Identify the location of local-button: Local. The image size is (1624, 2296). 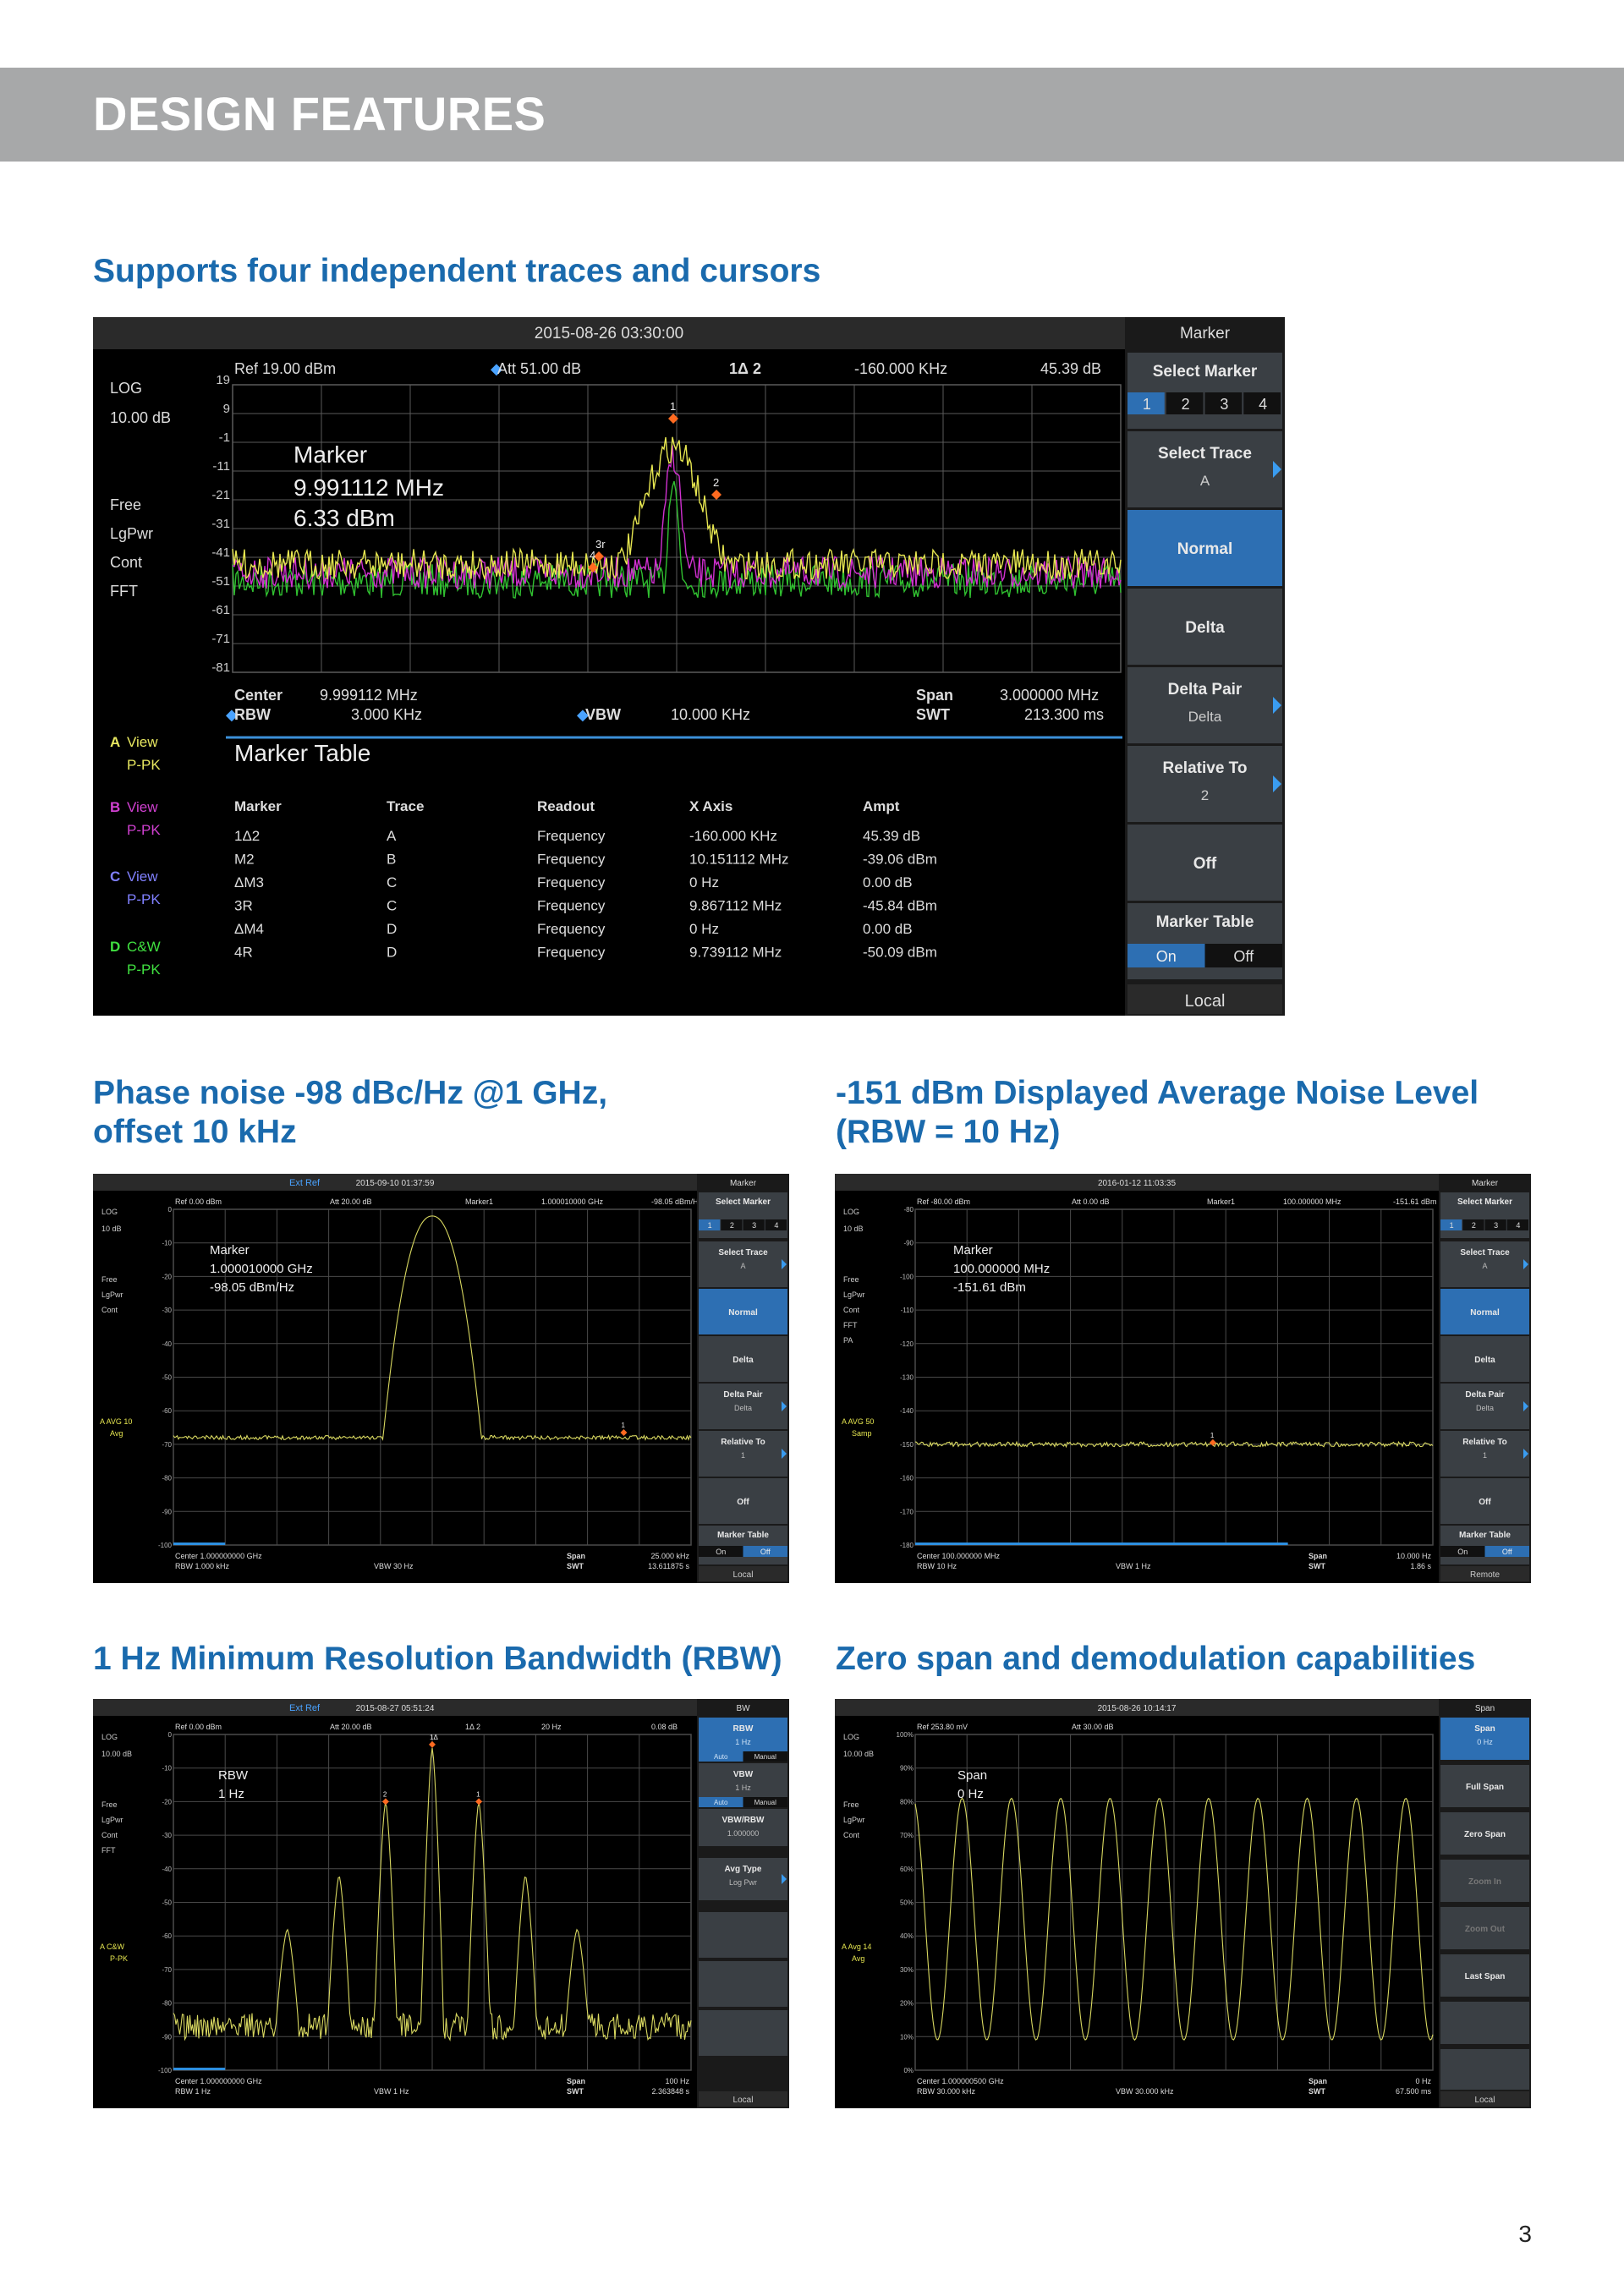
(1205, 1002).